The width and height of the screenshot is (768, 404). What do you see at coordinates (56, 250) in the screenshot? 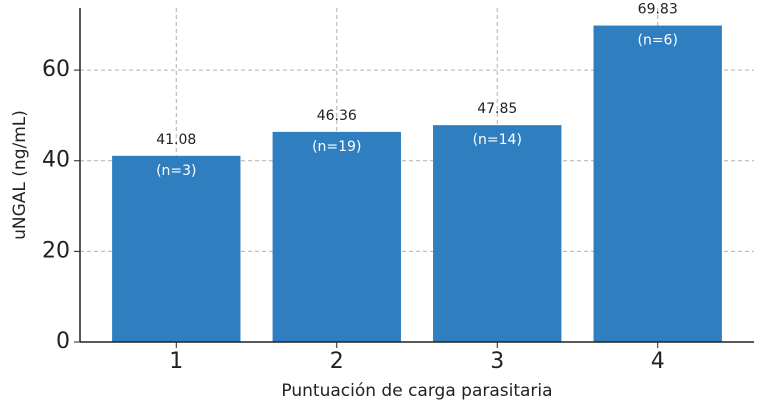
I see `y-tick-label: 20` at bounding box center [56, 250].